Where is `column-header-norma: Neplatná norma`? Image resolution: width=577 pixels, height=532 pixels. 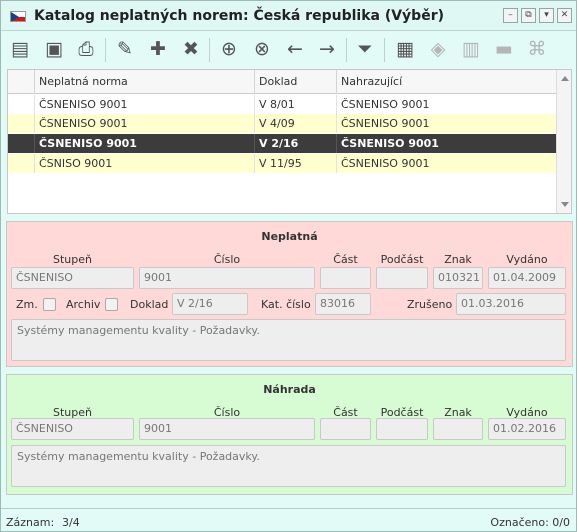 column-header-norma: Neplatná norma is located at coordinates (144, 82).